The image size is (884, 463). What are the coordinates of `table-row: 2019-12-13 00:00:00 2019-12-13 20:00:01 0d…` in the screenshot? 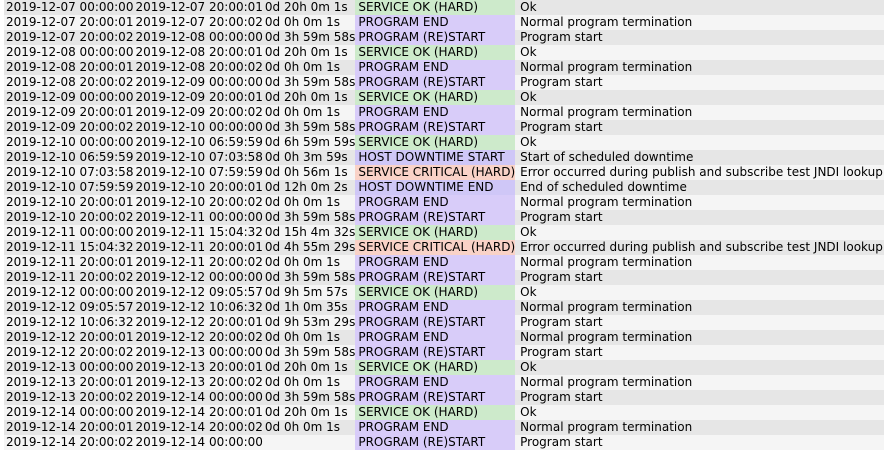 It's located at (444, 367).